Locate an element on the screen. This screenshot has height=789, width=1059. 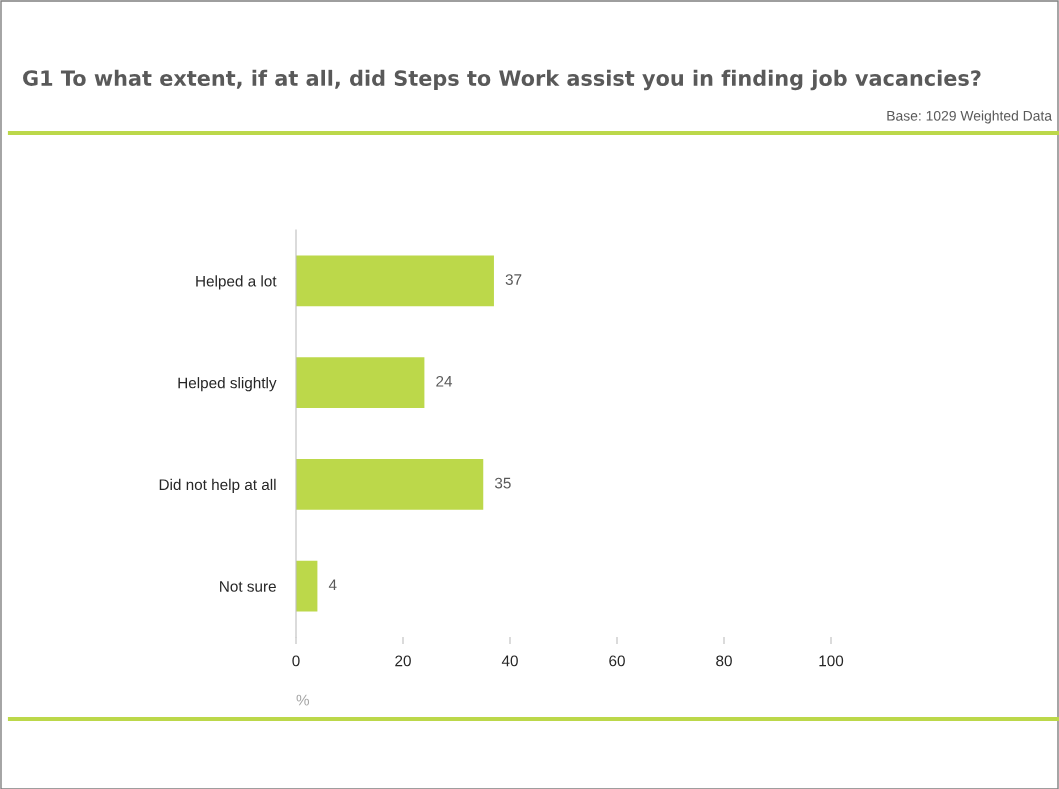
chart-title: G1 To what extent, if at all, did Steps to Work assist you in finding job vacancies? is located at coordinates (502, 80).